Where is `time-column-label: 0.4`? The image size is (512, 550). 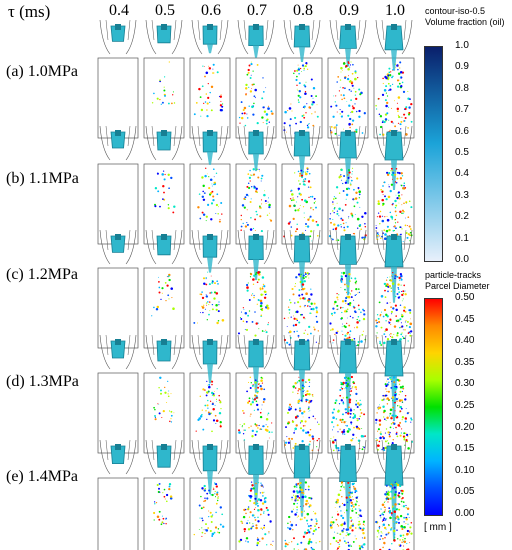
time-column-label: 0.4 is located at coordinates (119, 10).